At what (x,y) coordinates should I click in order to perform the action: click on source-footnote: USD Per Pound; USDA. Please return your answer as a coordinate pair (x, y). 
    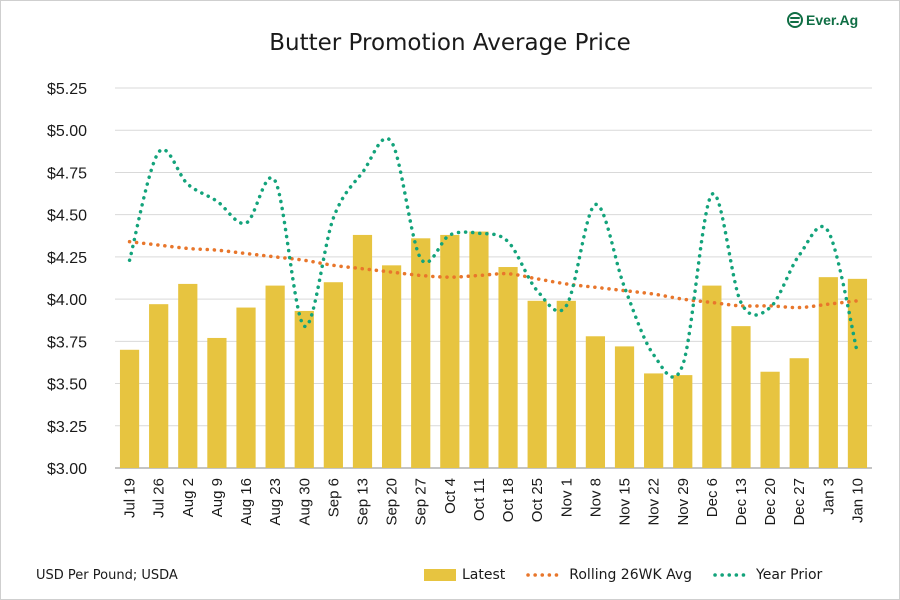
    Looking at the image, I should click on (107, 575).